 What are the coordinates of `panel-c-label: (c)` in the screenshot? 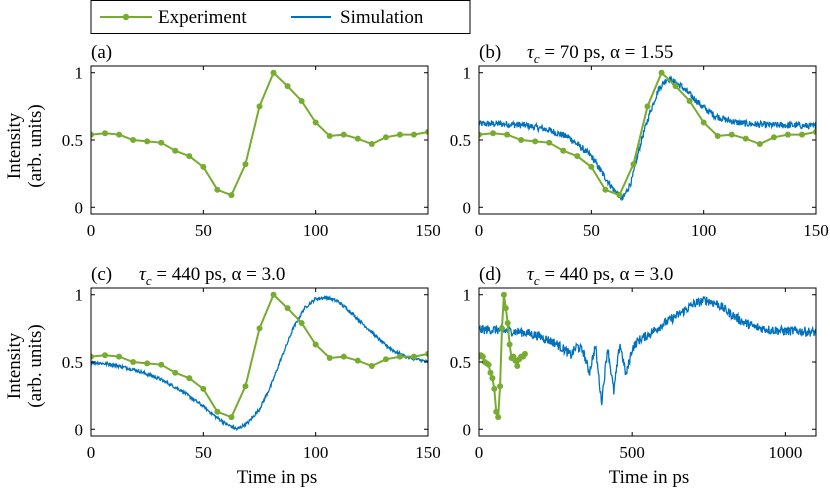 It's located at (101, 274).